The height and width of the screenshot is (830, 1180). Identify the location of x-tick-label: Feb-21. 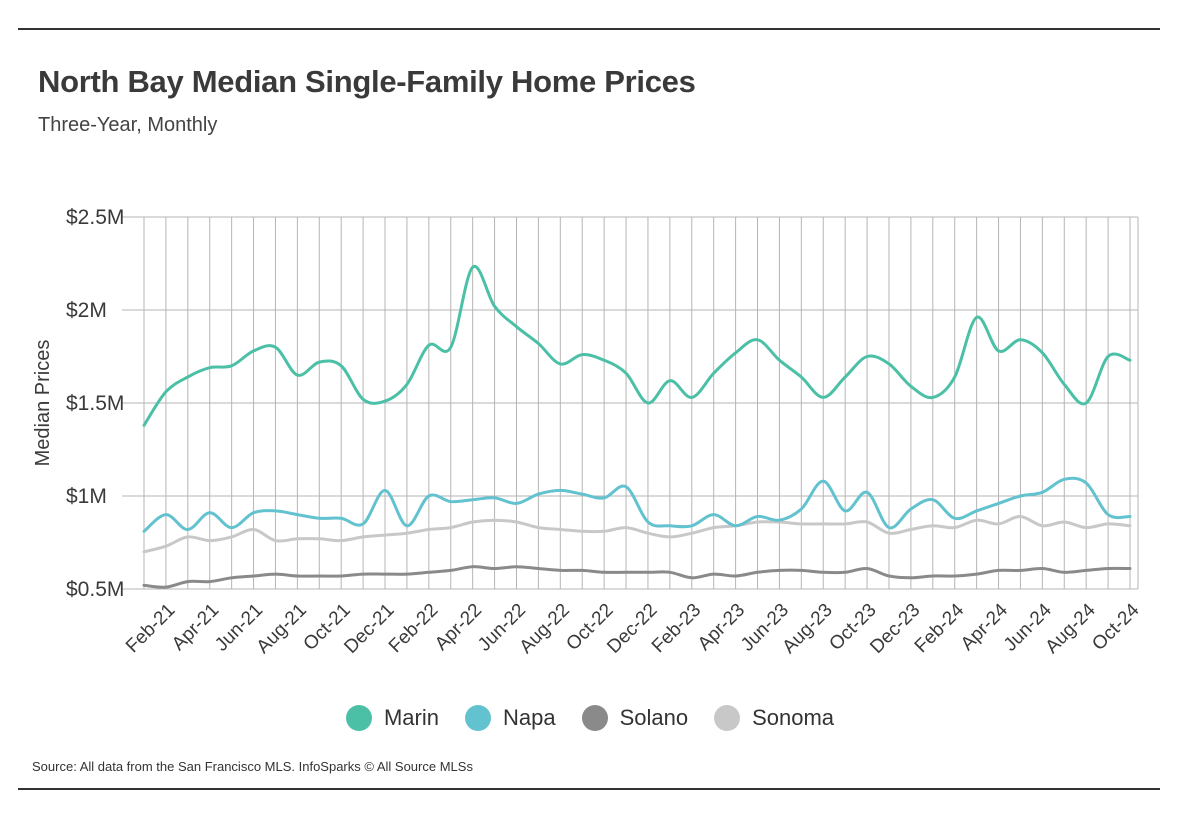
(150, 628).